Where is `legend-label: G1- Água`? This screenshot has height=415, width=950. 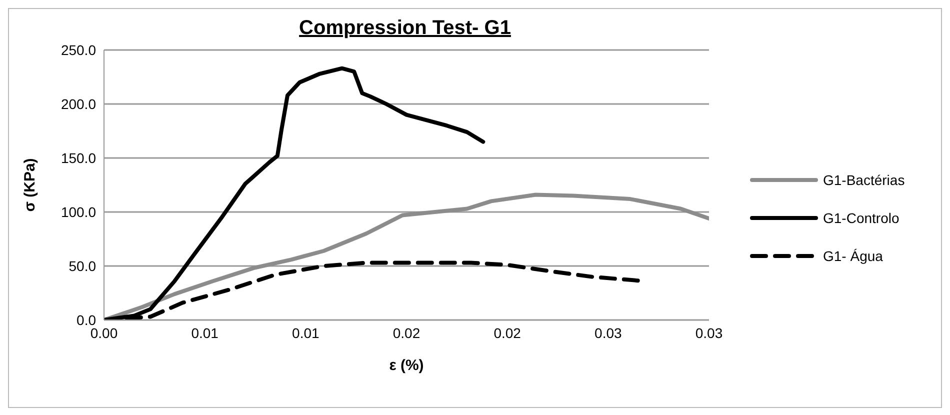 legend-label: G1- Água is located at coordinates (853, 256).